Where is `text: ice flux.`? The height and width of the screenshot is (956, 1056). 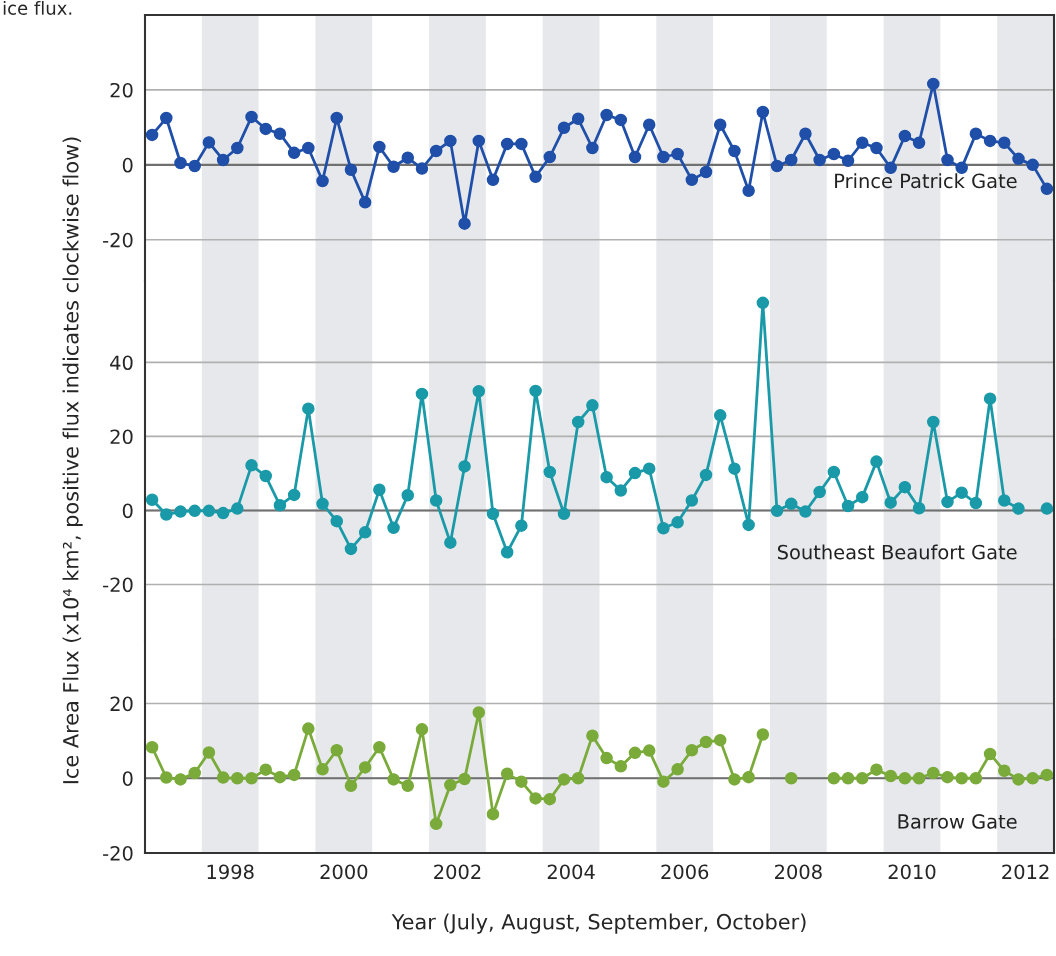 text: ice flux. is located at coordinates (37, 7).